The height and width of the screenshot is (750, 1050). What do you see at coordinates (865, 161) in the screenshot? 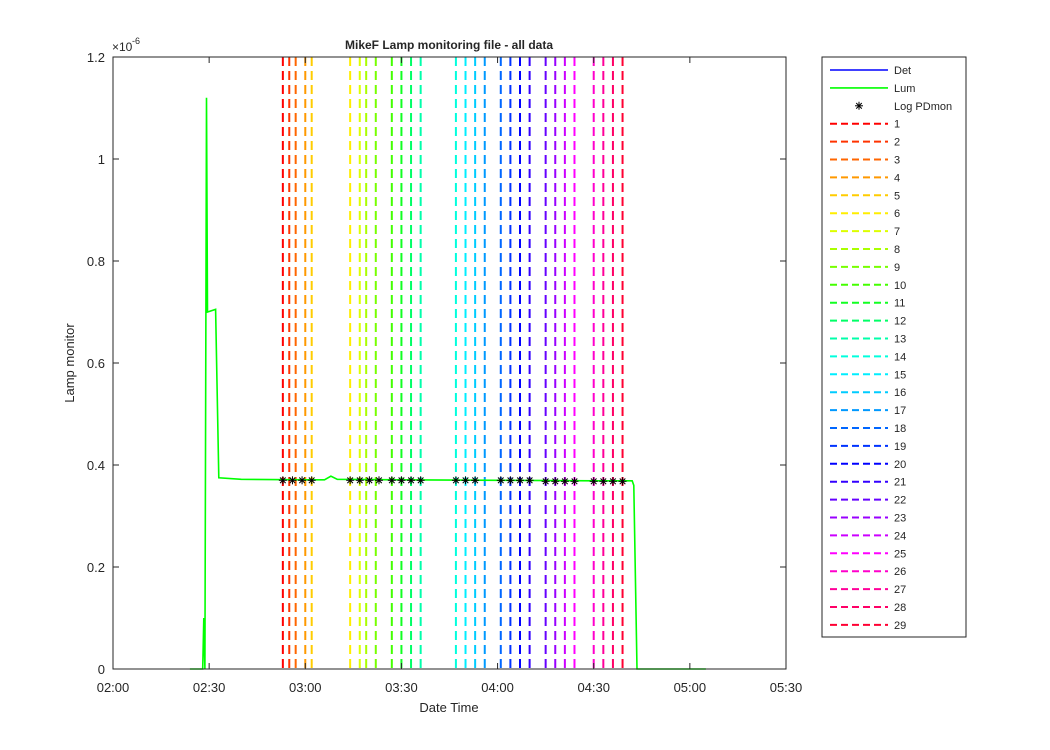
I see `legend-entry: 3` at bounding box center [865, 161].